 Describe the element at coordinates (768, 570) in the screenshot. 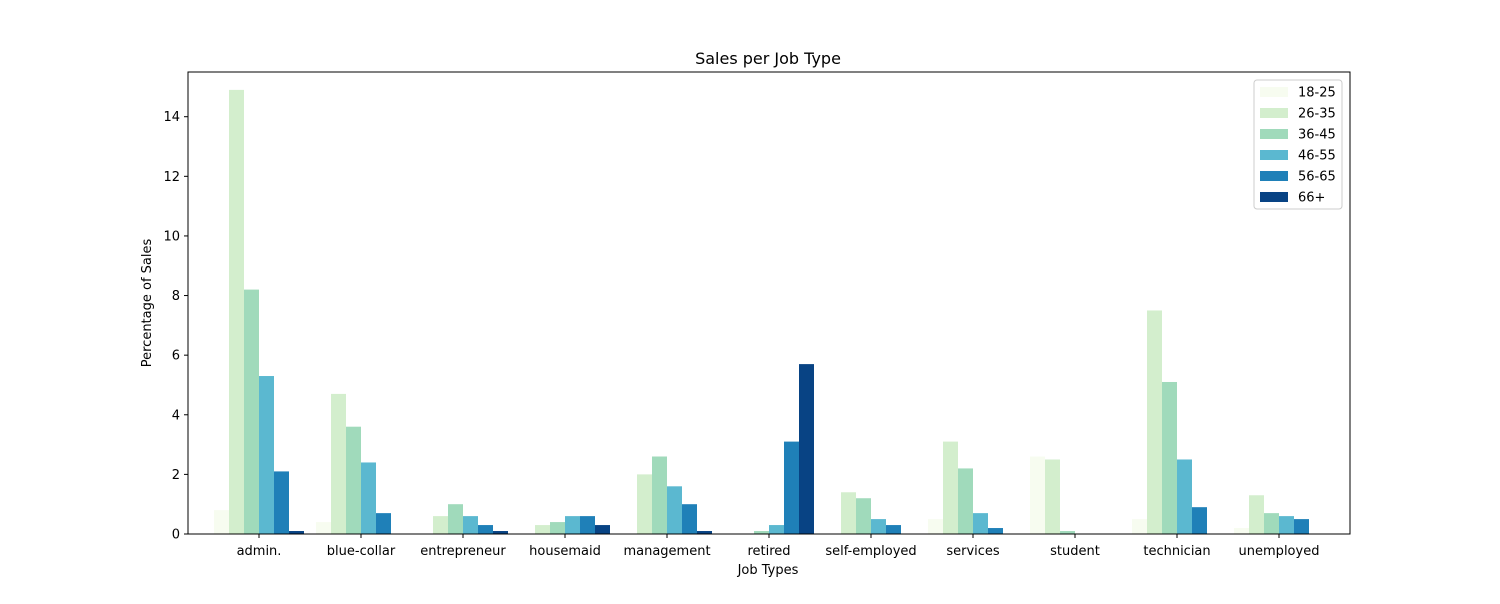

I see `x-axis-title: Job Types` at that location.